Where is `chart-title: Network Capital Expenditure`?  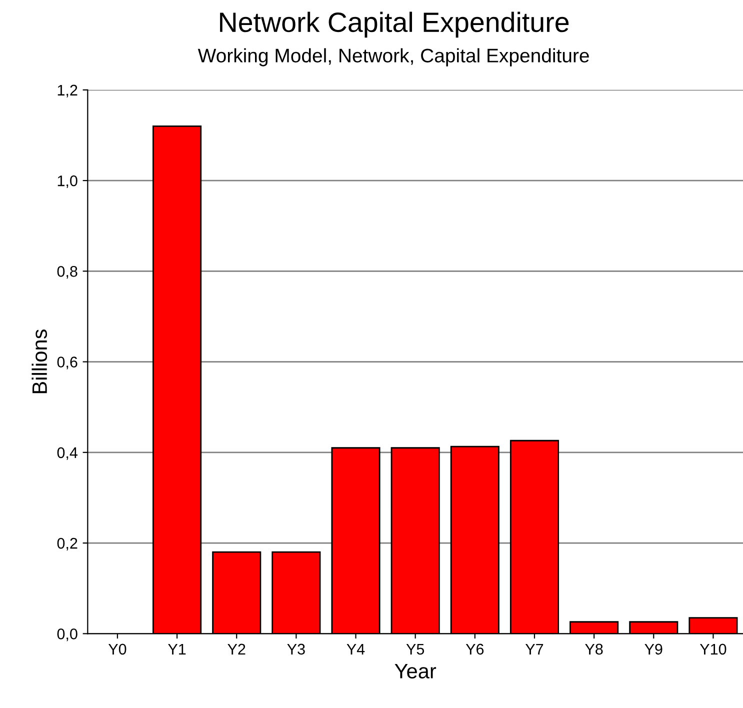
chart-title: Network Capital Expenditure is located at coordinates (394, 25).